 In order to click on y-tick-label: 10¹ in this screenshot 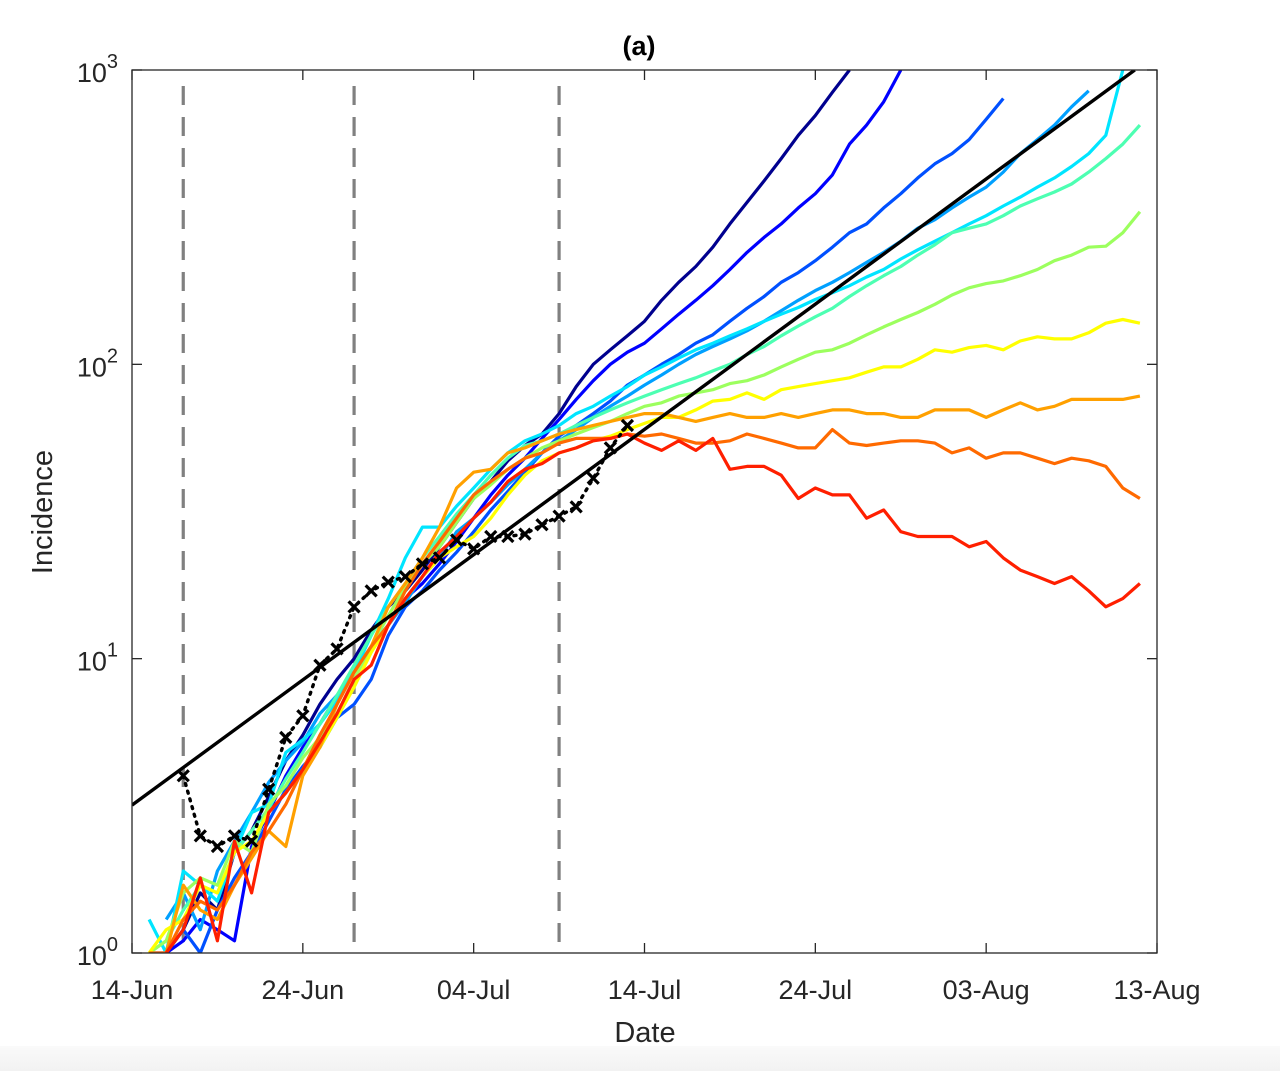, I will do `click(97, 658)`.